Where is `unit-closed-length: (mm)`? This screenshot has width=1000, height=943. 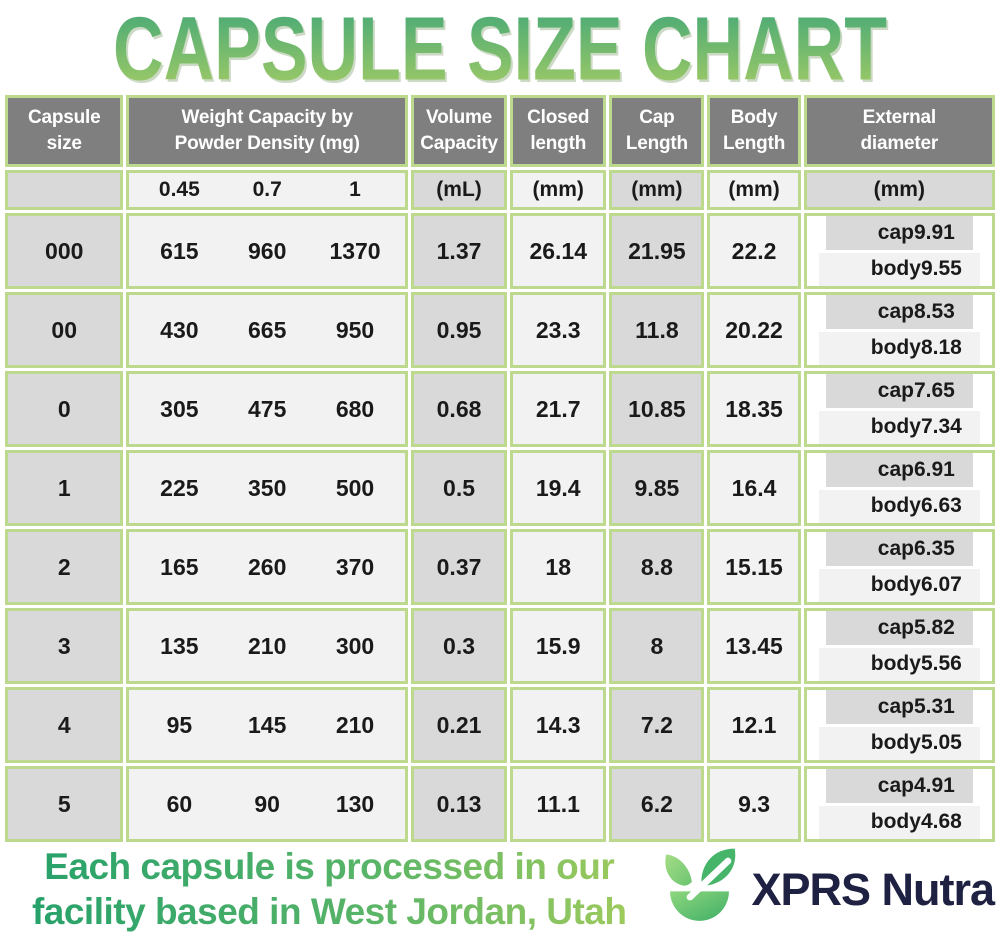
unit-closed-length: (mm) is located at coordinates (558, 190).